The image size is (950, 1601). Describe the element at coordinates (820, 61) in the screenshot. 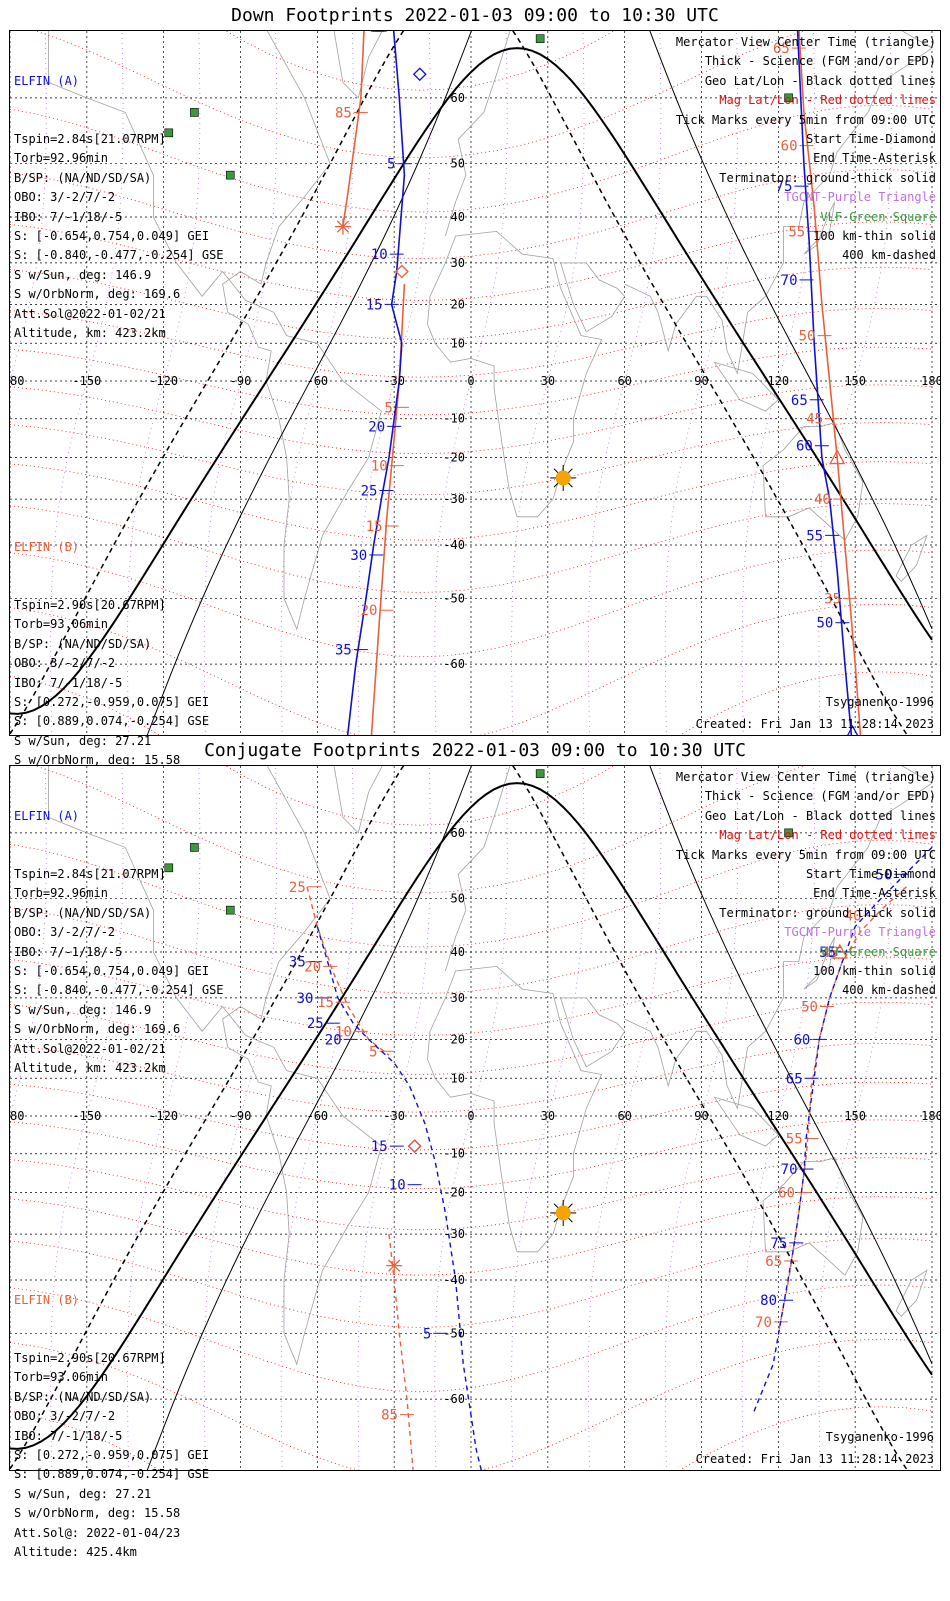

I see `legend-entry: Thick - Science (FGM and/or EPD)` at that location.